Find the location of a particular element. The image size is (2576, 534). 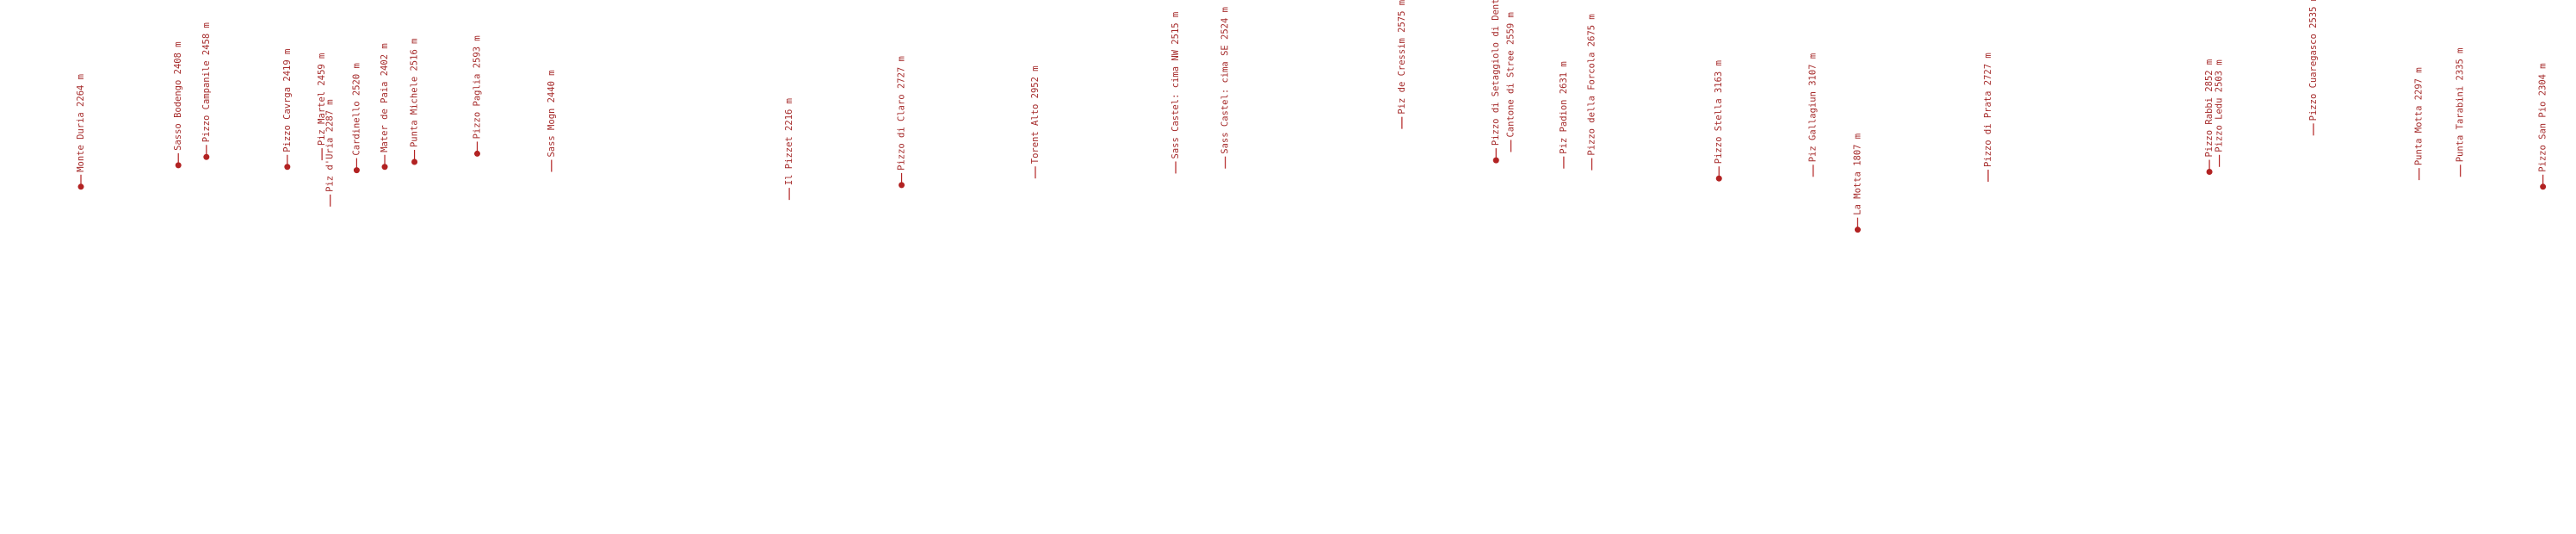

peak-marker: Pizzo Rabbi 2852 m is located at coordinates (2209, 118).